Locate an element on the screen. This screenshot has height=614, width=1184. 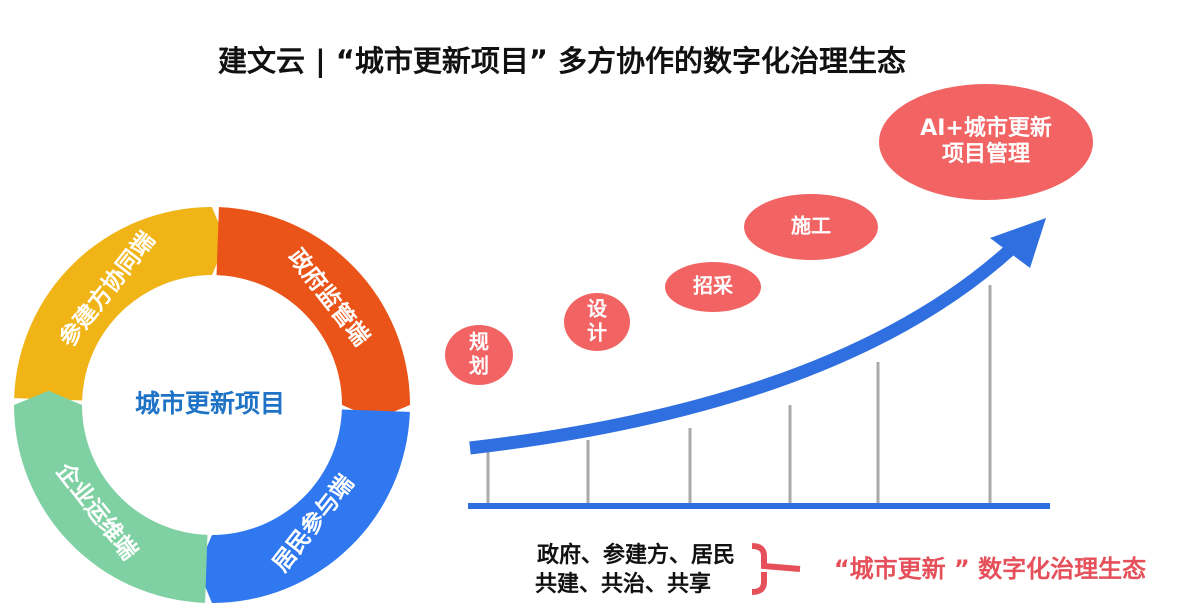
title: 建文云 | “城市更新项目” 多方协作的数字化治理生态 is located at coordinates (562, 61).